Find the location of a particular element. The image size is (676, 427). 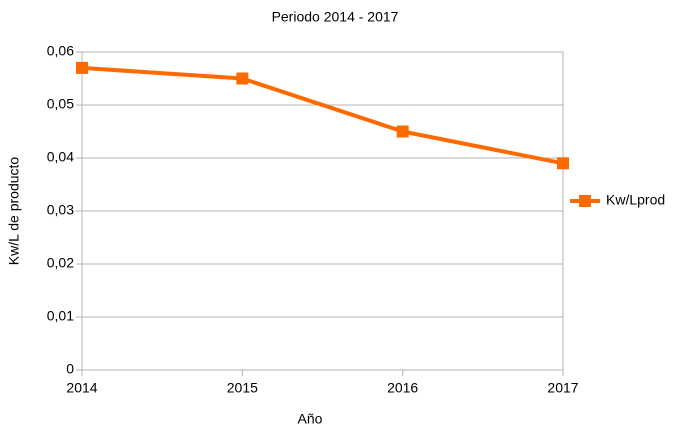

y-tick-label: 0,01 is located at coordinates (60, 316).